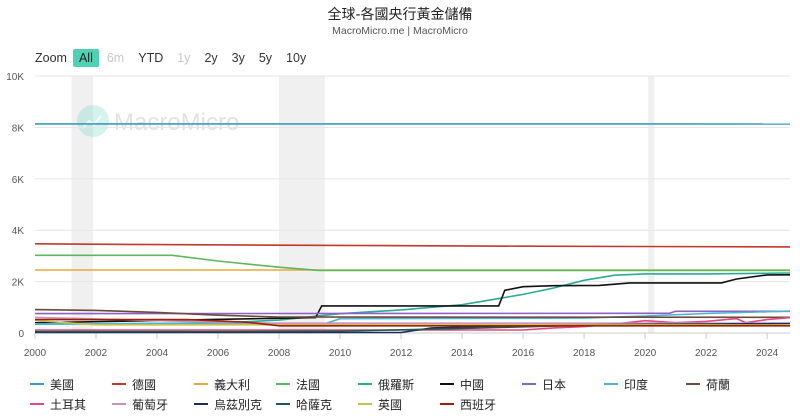  Describe the element at coordinates (718, 384) in the screenshot. I see `legend-label: 荷蘭` at that location.